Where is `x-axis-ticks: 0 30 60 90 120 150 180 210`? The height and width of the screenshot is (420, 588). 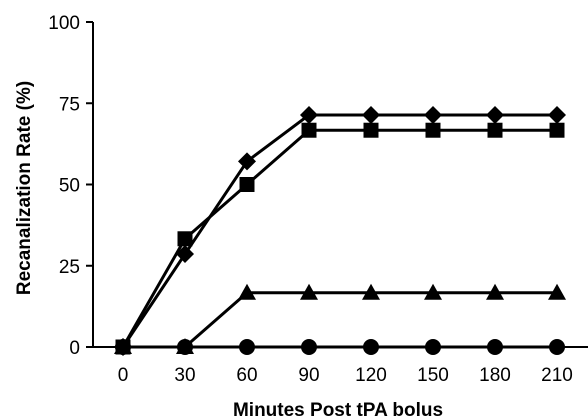 x-axis-ticks: 0 30 60 90 120 150 180 210 is located at coordinates (345, 366).